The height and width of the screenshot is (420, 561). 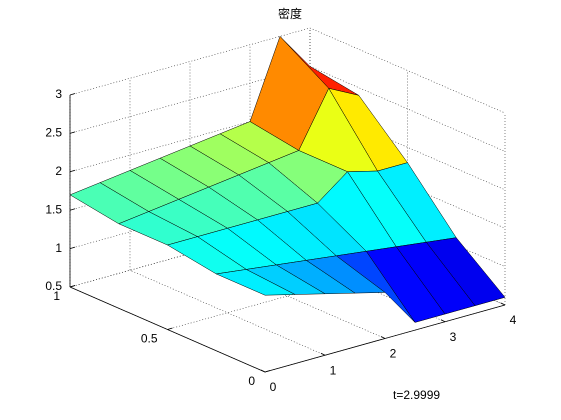 I want to click on z-tick-label: 2.5, so click(x=53, y=133).